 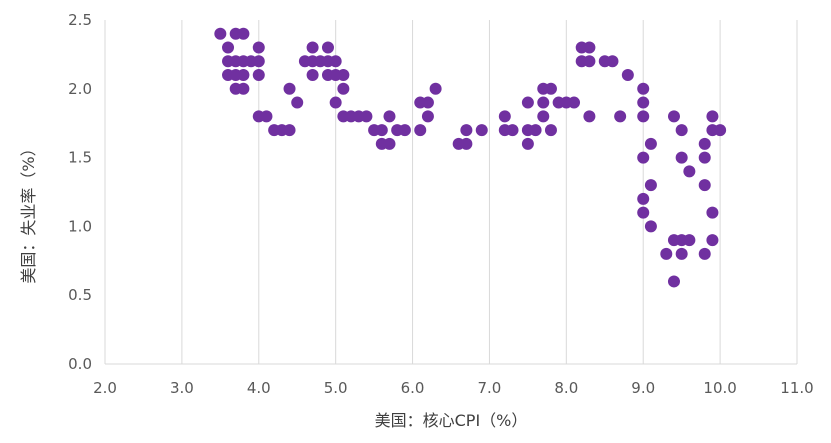 What do you see at coordinates (719, 388) in the screenshot?
I see `x-tick-label: 10.0` at bounding box center [719, 388].